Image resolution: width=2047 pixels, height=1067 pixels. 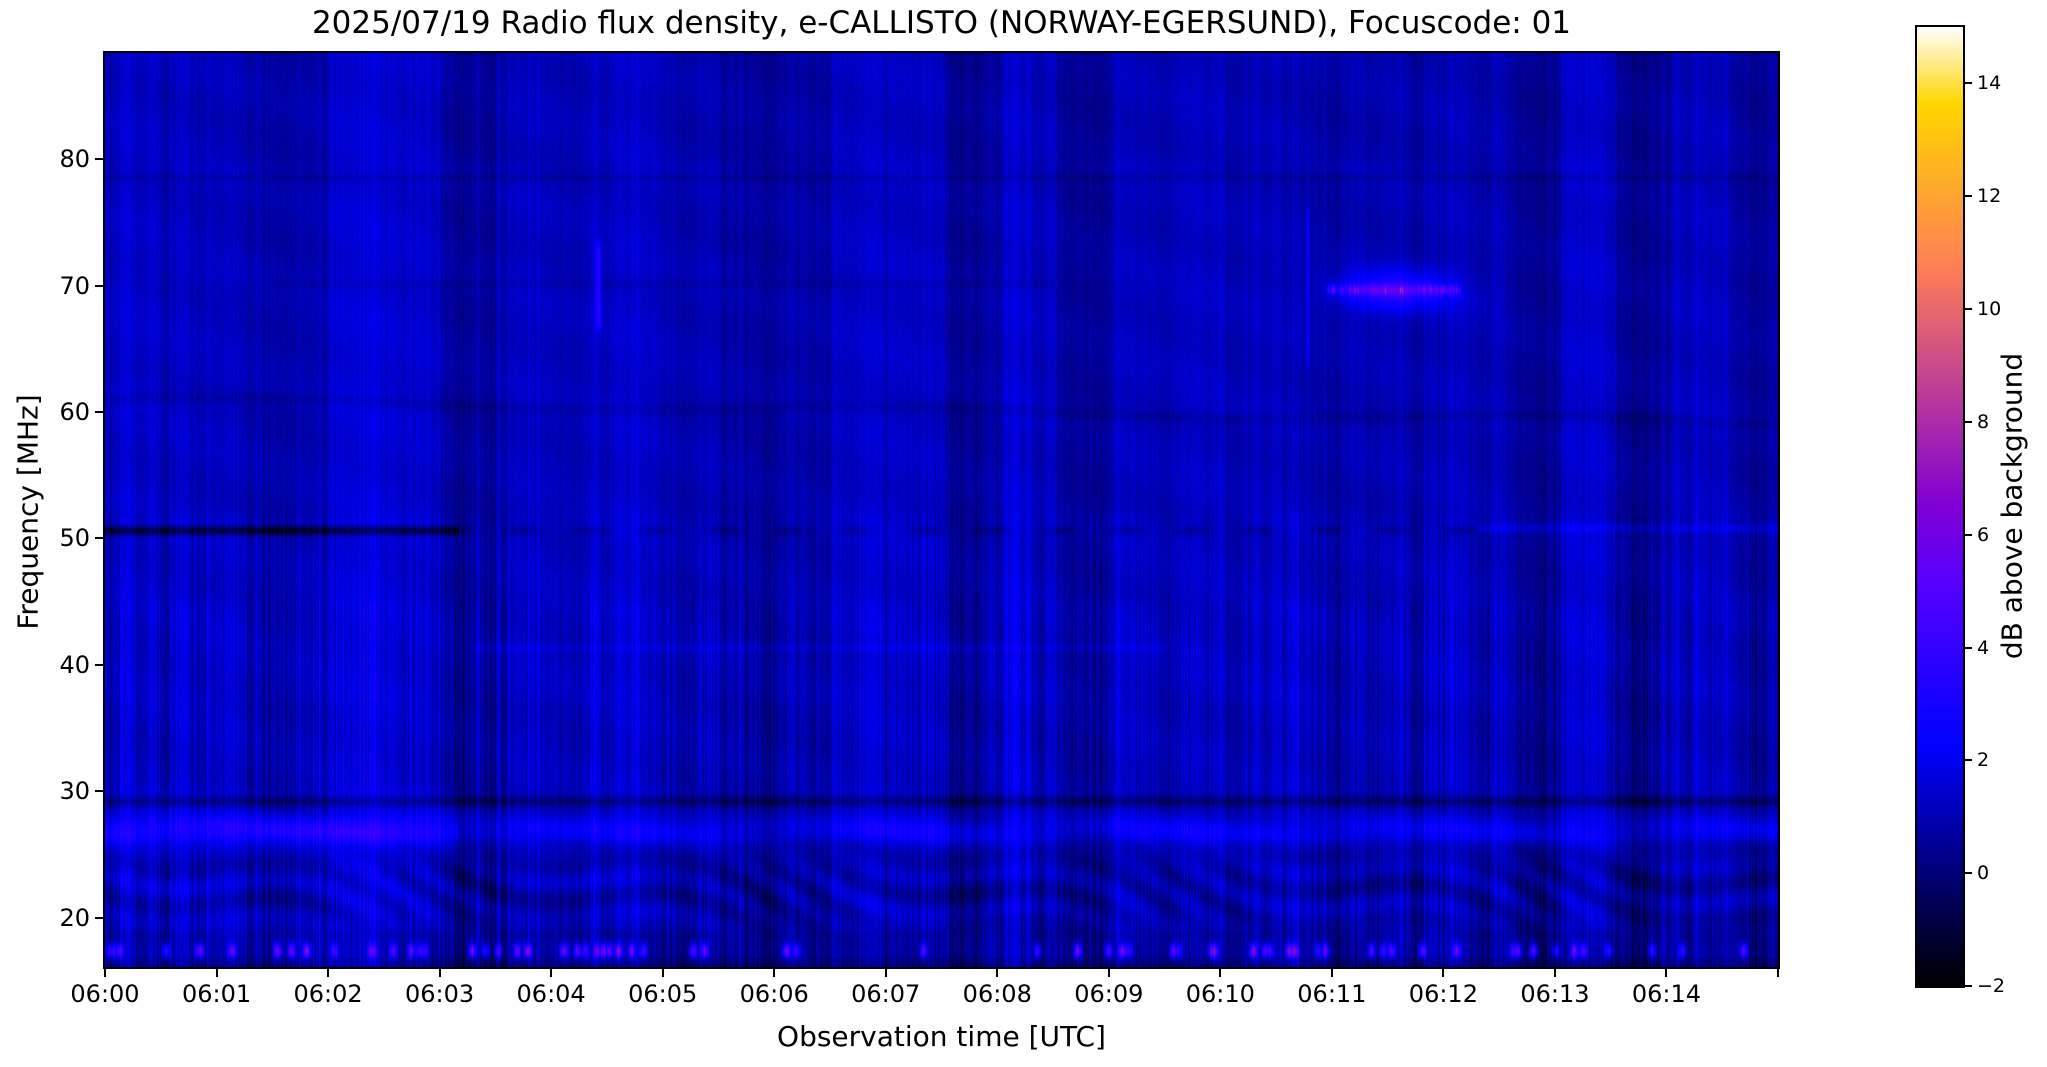 What do you see at coordinates (1989, 196) in the screenshot?
I see `colorbar-tick-label: 12` at bounding box center [1989, 196].